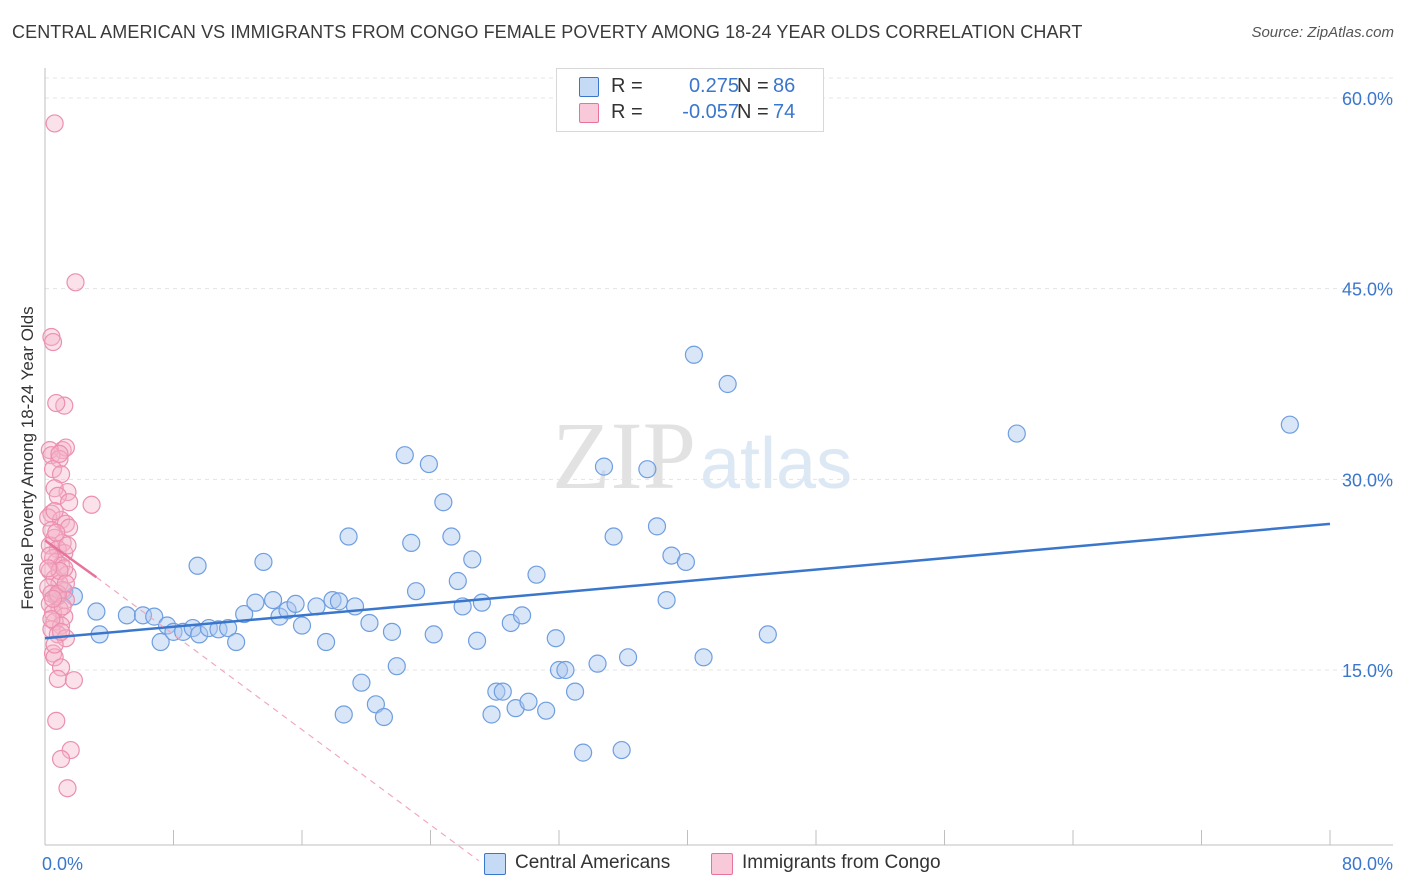 This screenshot has height=892, width=1406. What do you see at coordinates (1367, 480) in the screenshot?
I see `y-tick-label: 30.0%` at bounding box center [1367, 480].